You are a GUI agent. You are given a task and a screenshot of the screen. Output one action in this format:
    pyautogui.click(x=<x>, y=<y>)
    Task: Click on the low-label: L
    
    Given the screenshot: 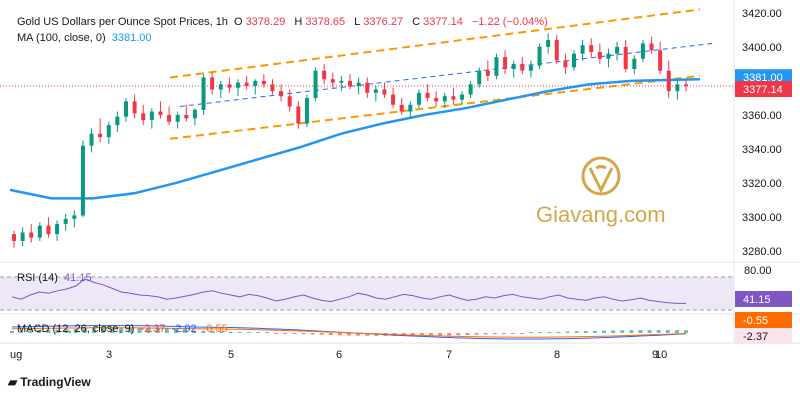 What is the action you would take?
    pyautogui.click(x=357, y=22)
    